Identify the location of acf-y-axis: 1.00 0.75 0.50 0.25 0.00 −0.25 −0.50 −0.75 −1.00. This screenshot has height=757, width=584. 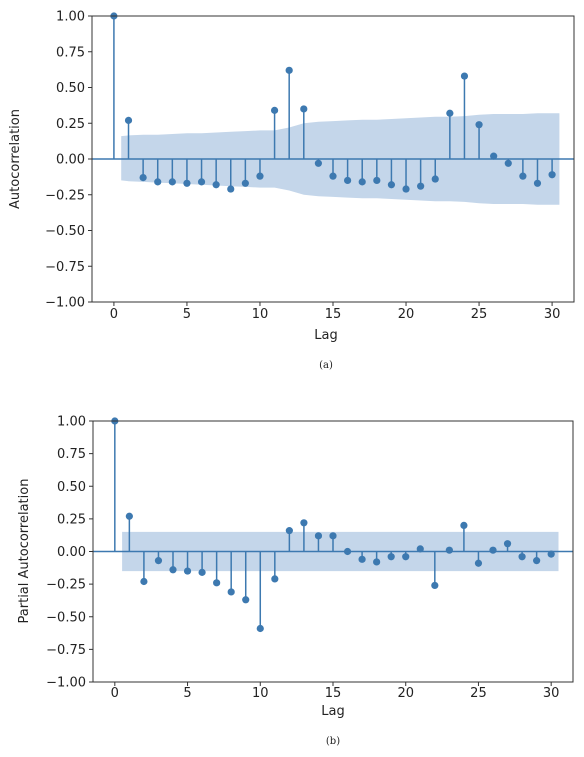
(68, 160).